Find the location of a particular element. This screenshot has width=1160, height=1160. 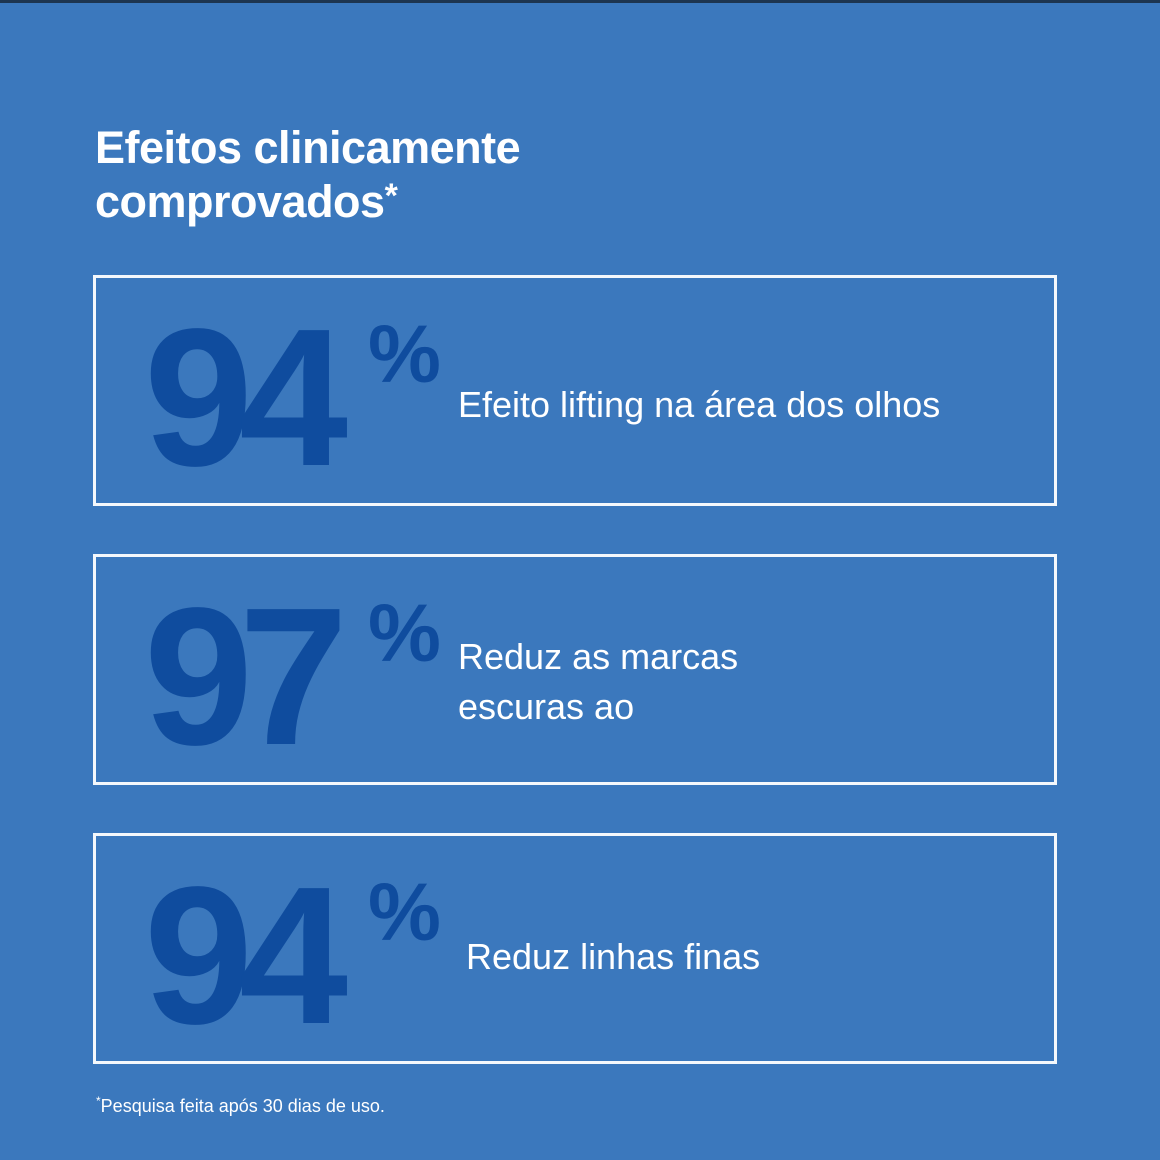

stat-label-line-1: Reduz as marcas is located at coordinates (598, 656).